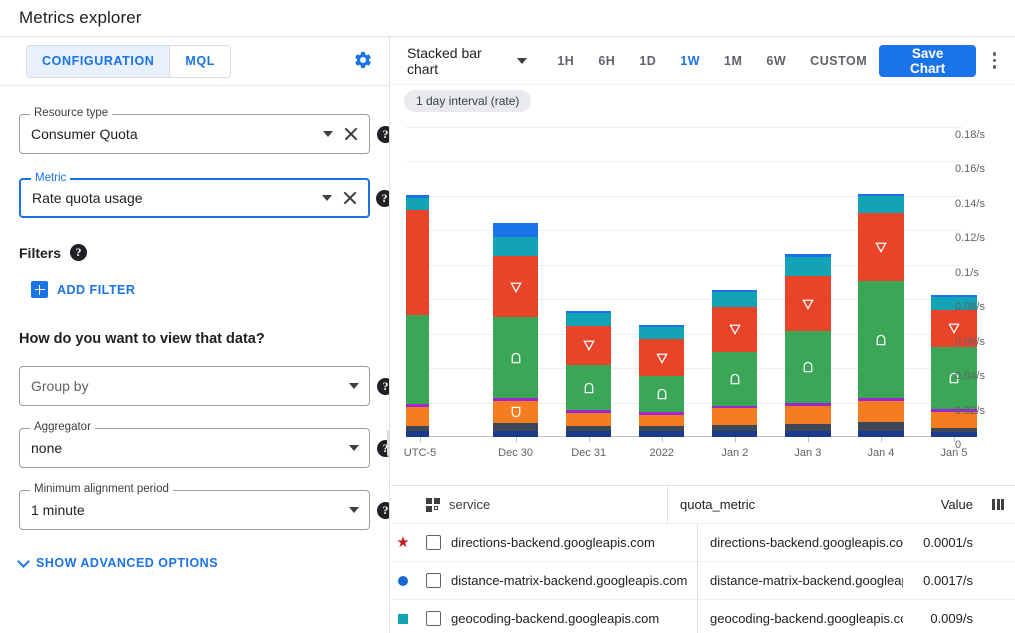  I want to click on tab-configuration: CONFIGURATION, so click(98, 61).